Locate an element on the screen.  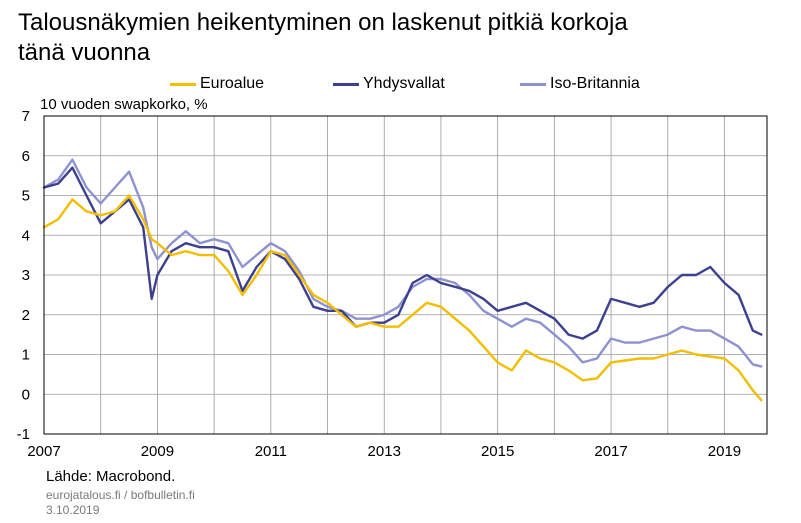
source-note: Lähde: Macrobond. is located at coordinates (111, 476).